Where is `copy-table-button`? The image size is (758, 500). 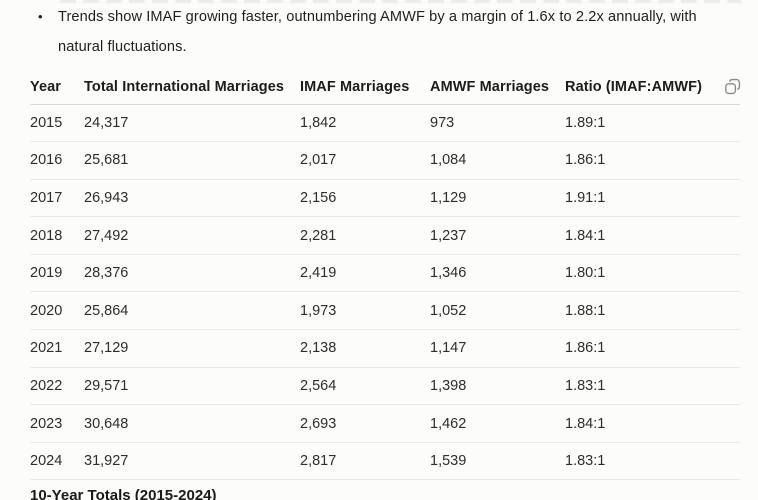 copy-table-button is located at coordinates (732, 86).